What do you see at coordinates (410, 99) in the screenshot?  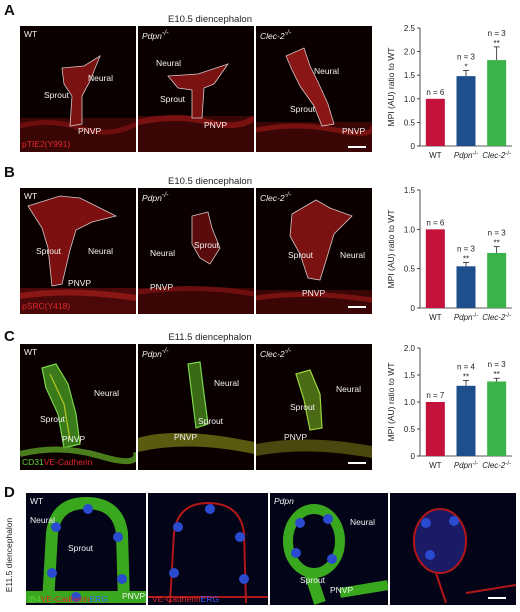 I see `y-tick-label: 1.0` at bounding box center [410, 99].